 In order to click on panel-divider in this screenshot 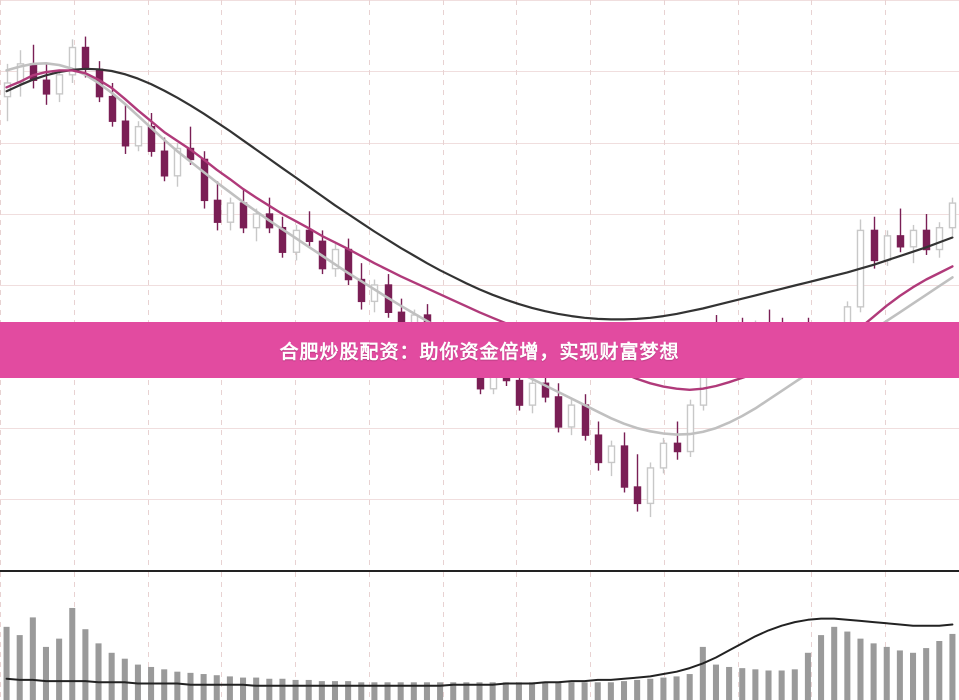, I will do `click(479, 571)`.